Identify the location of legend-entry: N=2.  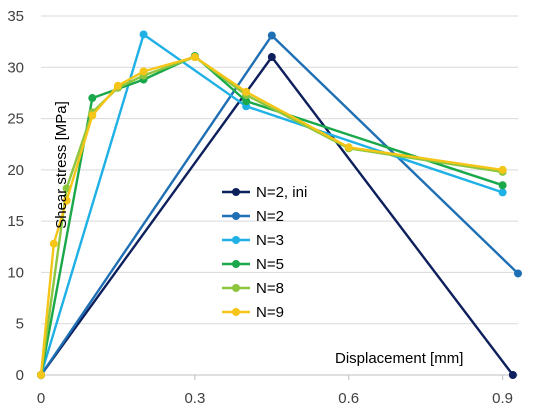
(253, 216).